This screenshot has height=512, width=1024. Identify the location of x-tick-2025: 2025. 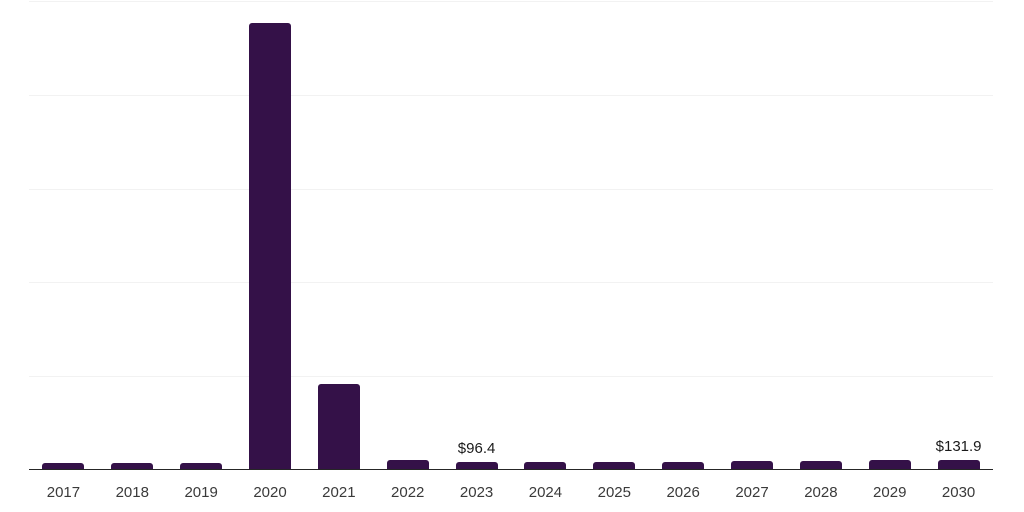
(614, 492).